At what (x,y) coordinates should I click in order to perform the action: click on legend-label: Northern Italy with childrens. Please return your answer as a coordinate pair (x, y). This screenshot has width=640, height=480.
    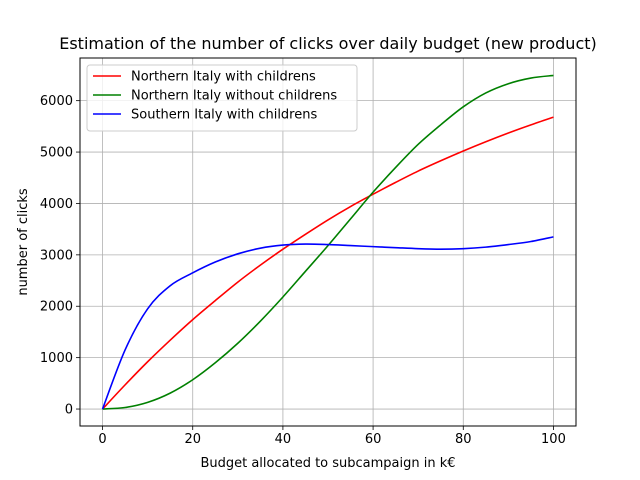
    Looking at the image, I should click on (223, 77).